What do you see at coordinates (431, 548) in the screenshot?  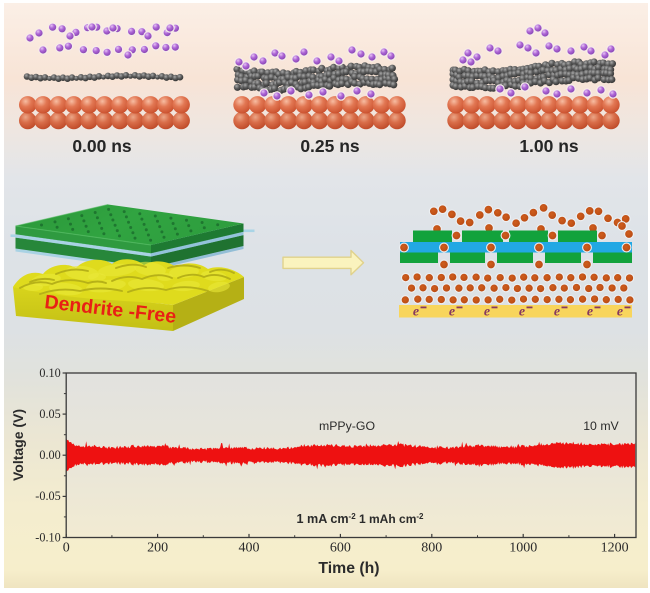 I see `svg-text: 800` at bounding box center [431, 548].